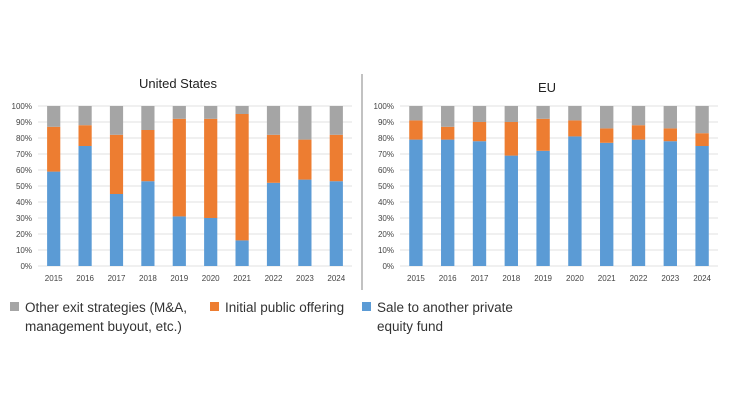 This screenshot has width=730, height=410. What do you see at coordinates (24, 218) in the screenshot?
I see `us-y-tick-label: 30%` at bounding box center [24, 218].